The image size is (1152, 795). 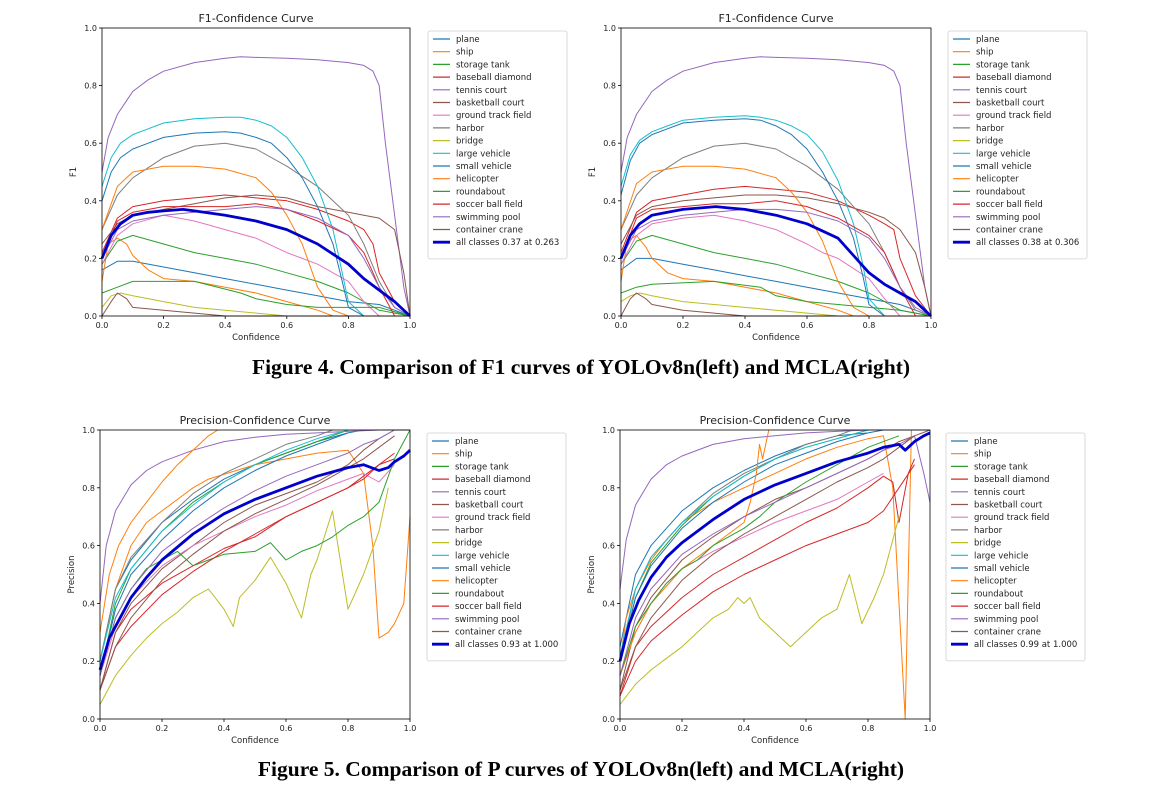 What do you see at coordinates (481, 192) in the screenshot?
I see `f1-yolo-legend-label-roundabout: roundabout` at bounding box center [481, 192].